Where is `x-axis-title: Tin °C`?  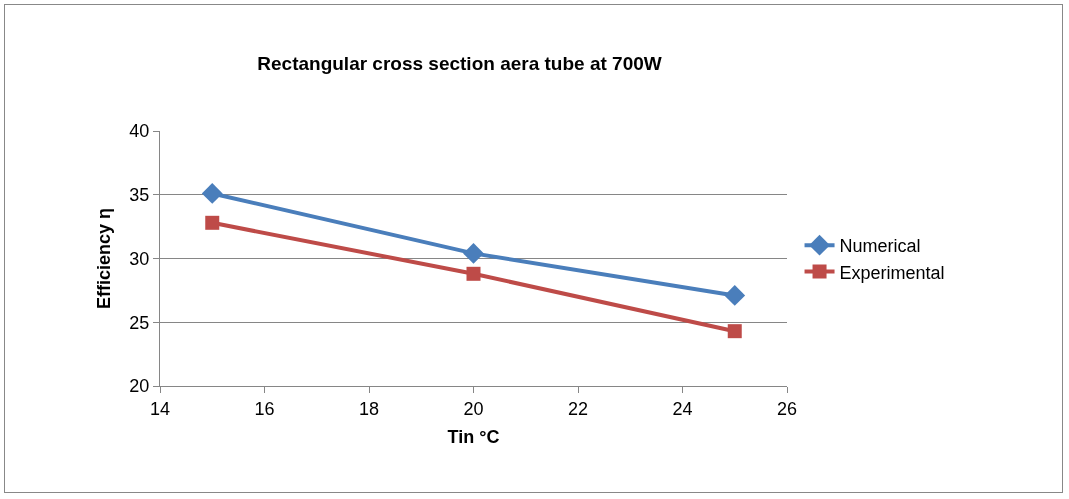
x-axis-title: Tin °C is located at coordinates (473, 436).